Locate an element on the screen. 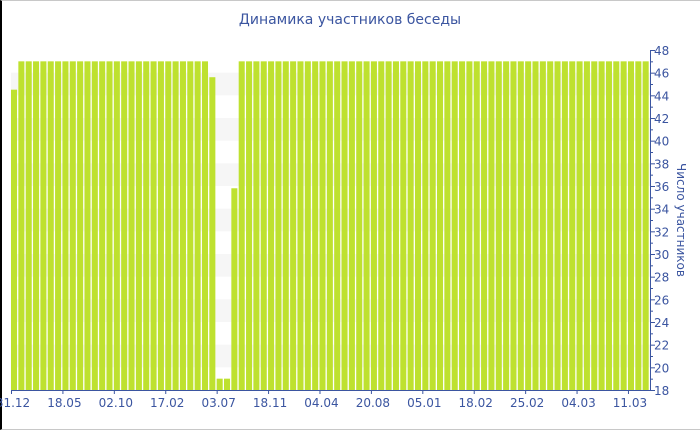 The width and height of the screenshot is (700, 430). x-tick-label: 05.01 is located at coordinates (424, 403).